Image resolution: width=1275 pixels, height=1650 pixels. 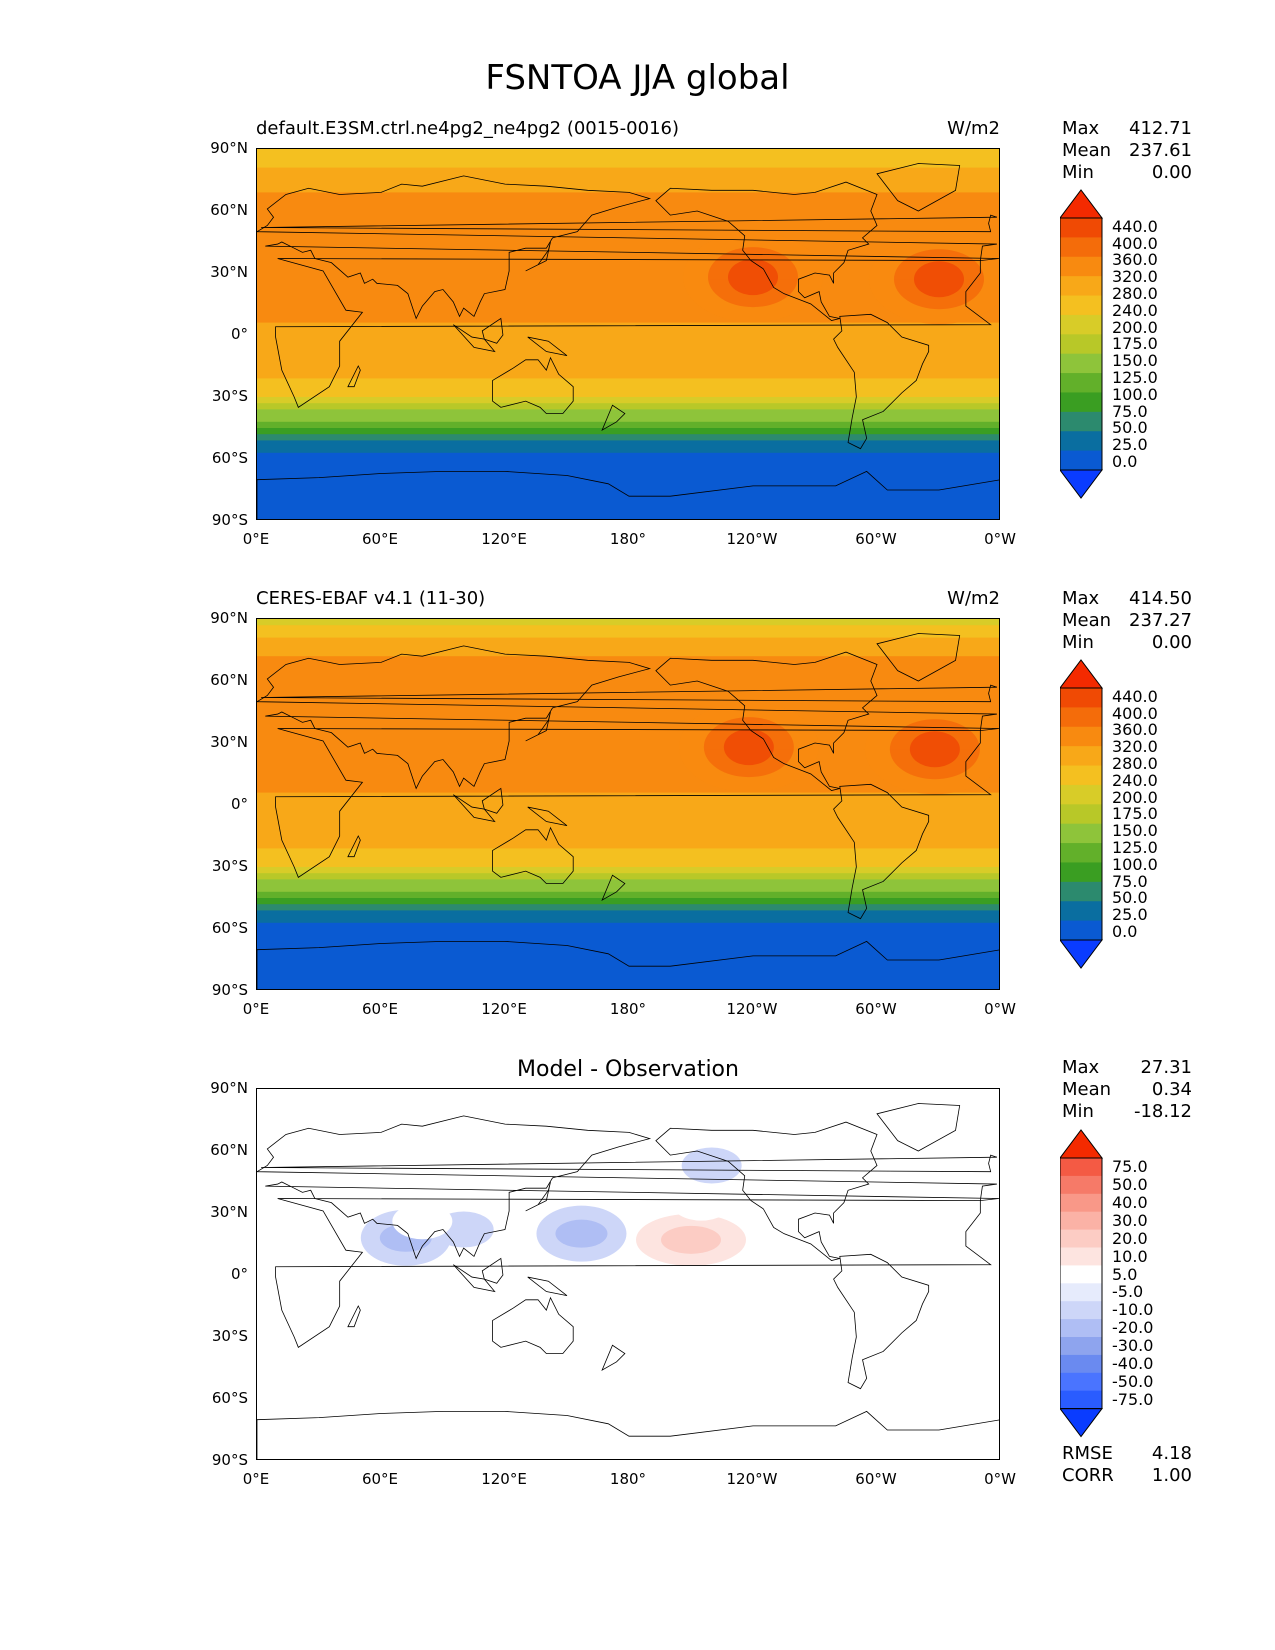 What do you see at coordinates (1160, 128) in the screenshot?
I see `max-value: 412.71` at bounding box center [1160, 128].